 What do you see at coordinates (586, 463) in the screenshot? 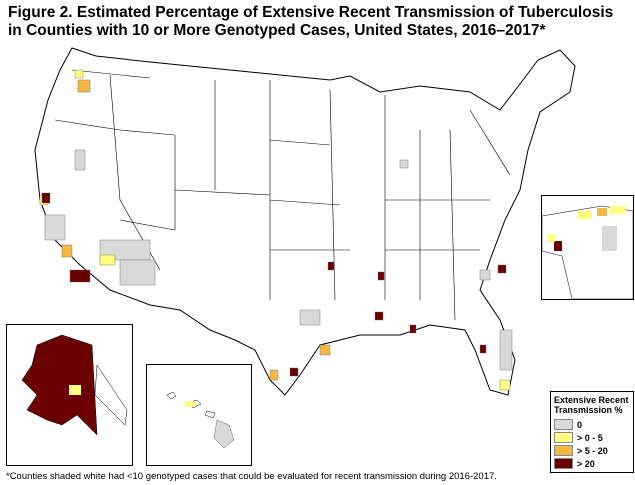
I see `legend-label: > 20` at bounding box center [586, 463].